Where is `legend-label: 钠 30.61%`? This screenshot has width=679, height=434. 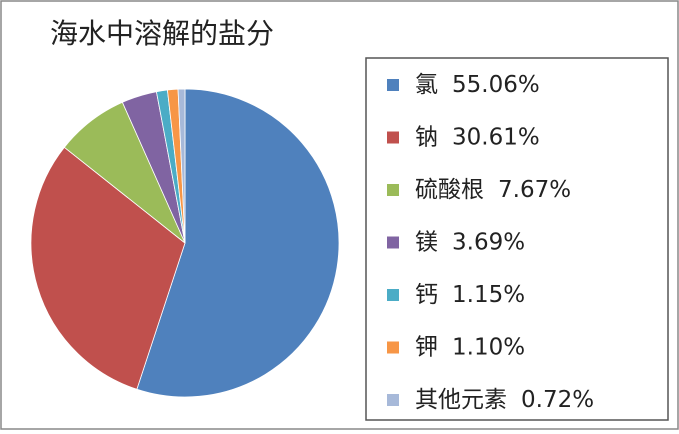
legend-label: 钠 30.61% is located at coordinates (477, 137).